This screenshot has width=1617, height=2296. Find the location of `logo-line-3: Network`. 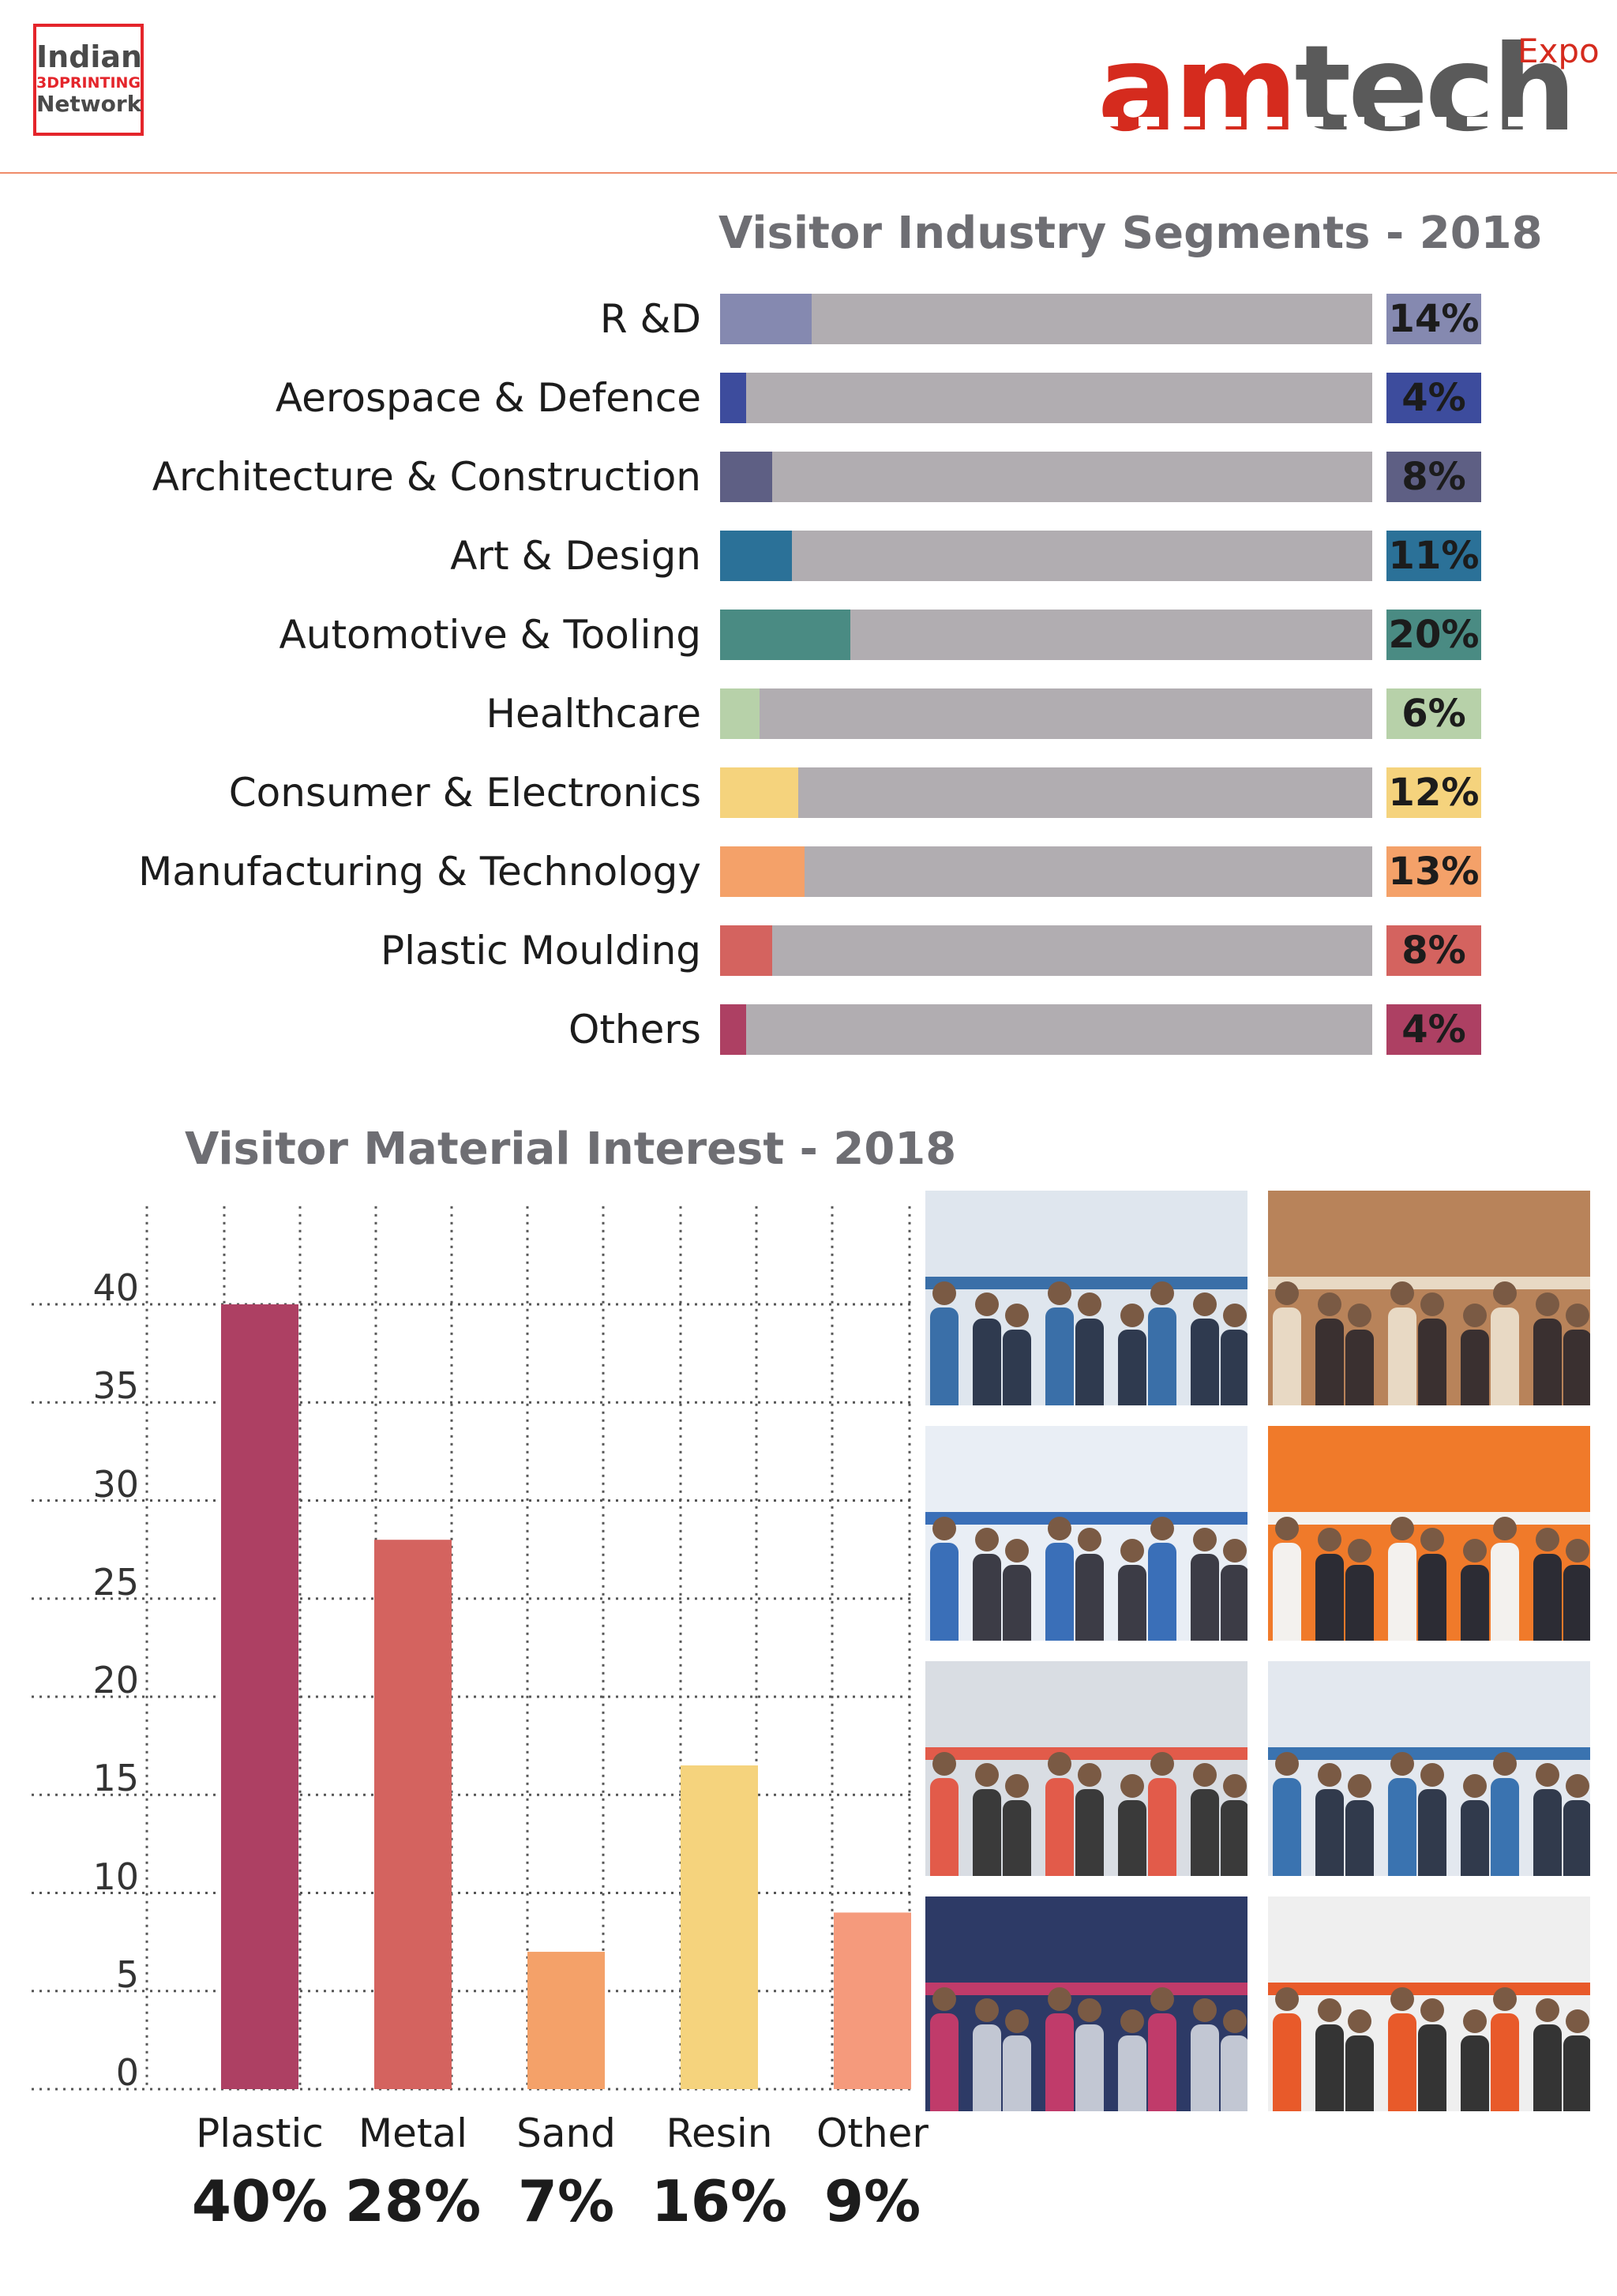

logo-line-3: Network is located at coordinates (89, 104).